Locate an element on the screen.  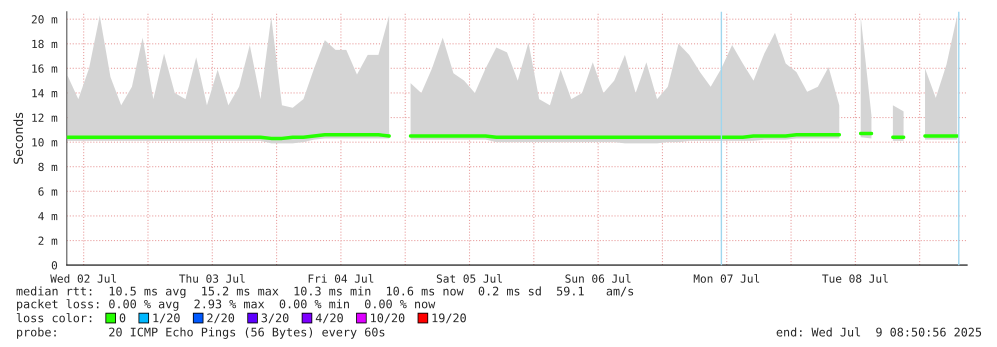
x-tick-label: Tue 08 Jul is located at coordinates (855, 278).